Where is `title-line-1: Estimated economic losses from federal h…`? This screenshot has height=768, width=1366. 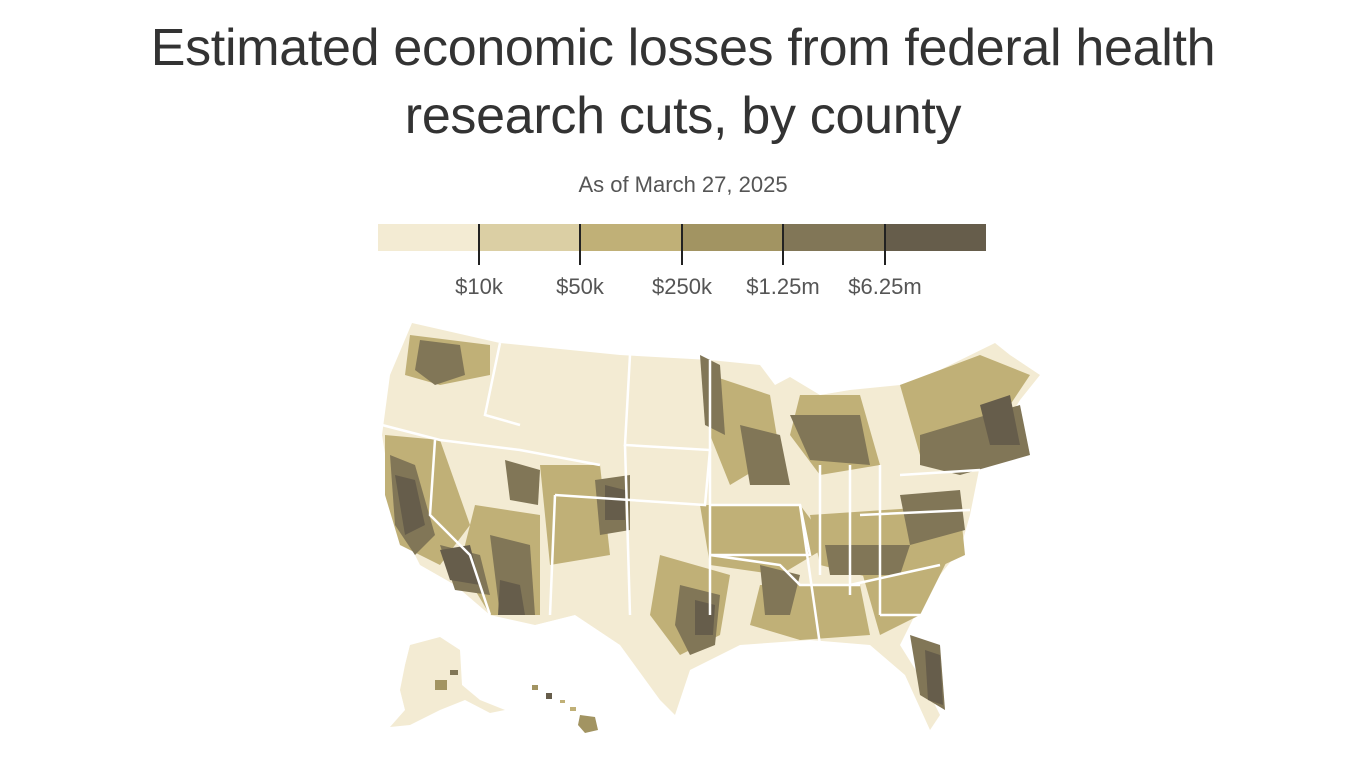
title-line-1: Estimated economic losses from federal h… is located at coordinates (683, 48).